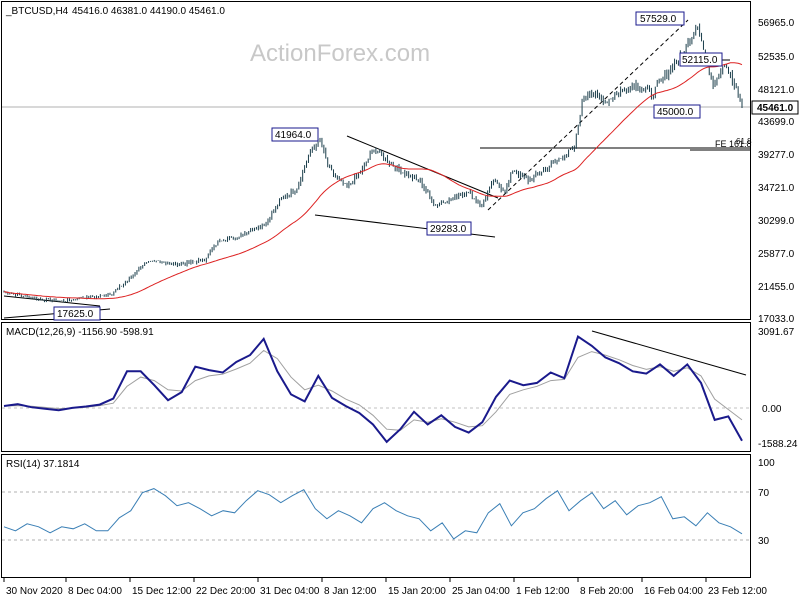  What do you see at coordinates (764, 493) in the screenshot?
I see `rsi-tick-70: 70` at bounding box center [764, 493].